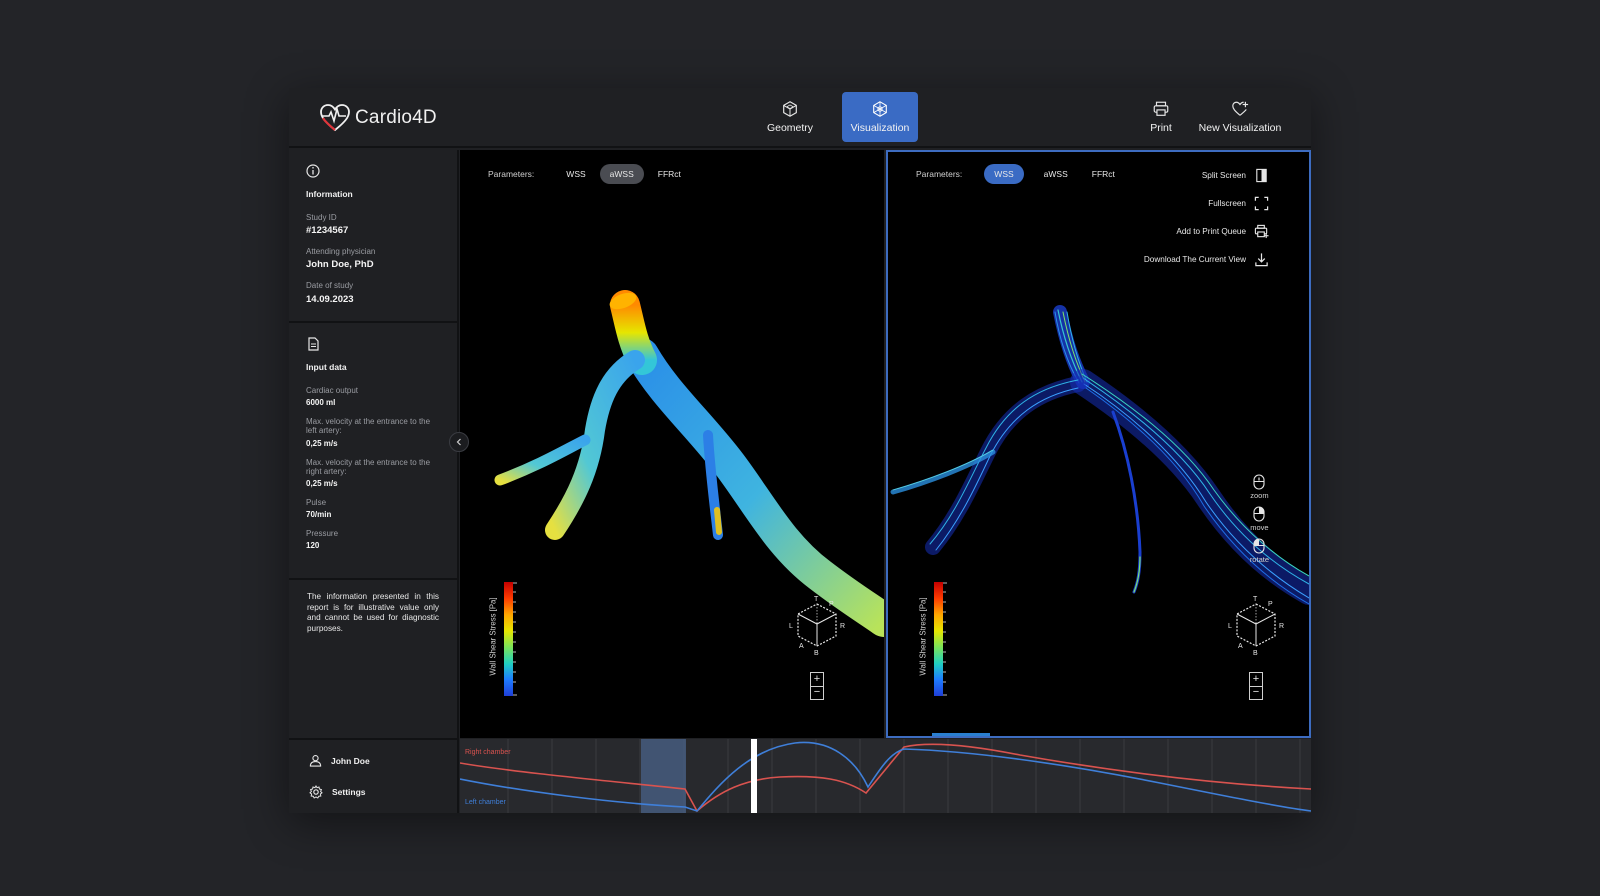 This screenshot has height=896, width=1600. What do you see at coordinates (1259, 546) in the screenshot?
I see `mouse-left-click-icon` at bounding box center [1259, 546].